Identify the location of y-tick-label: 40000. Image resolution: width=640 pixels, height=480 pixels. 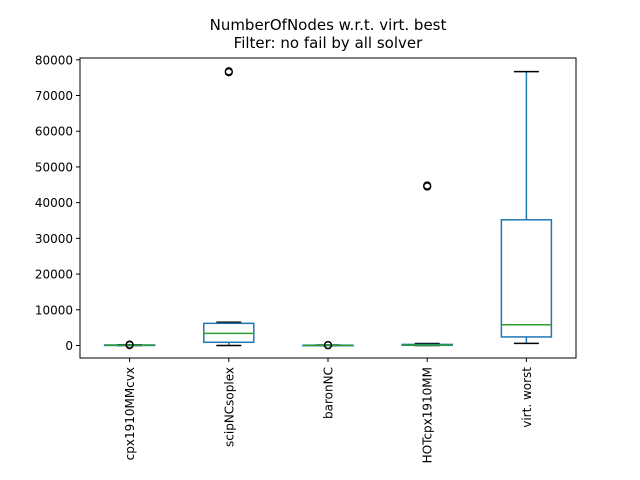
(54, 203).